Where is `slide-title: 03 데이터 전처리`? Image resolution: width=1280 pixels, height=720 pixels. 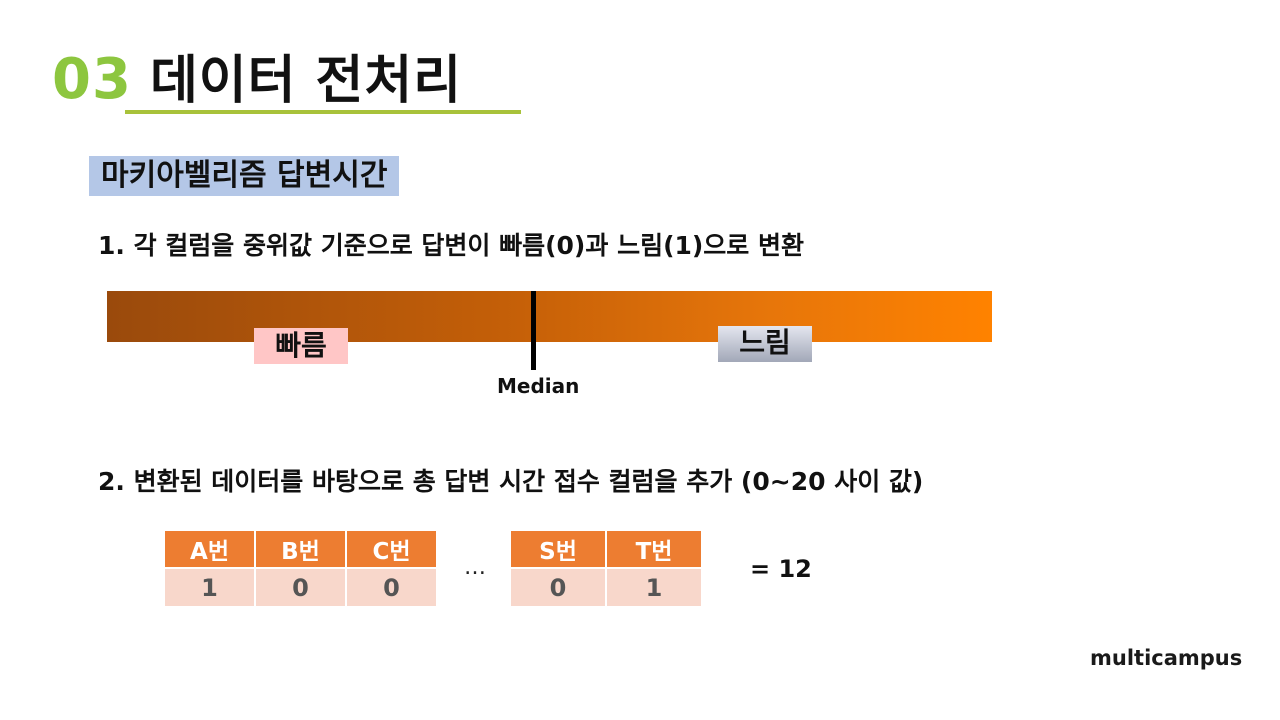 slide-title: 03 데이터 전처리 is located at coordinates (257, 75).